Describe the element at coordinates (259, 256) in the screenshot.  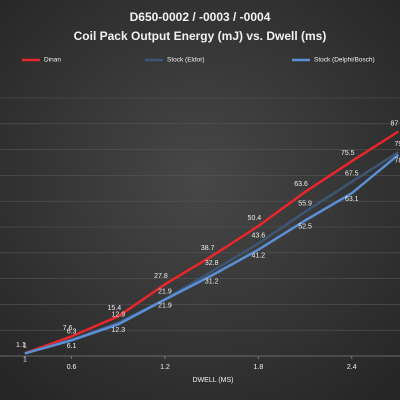
I see `data-label: 41.2` at that location.